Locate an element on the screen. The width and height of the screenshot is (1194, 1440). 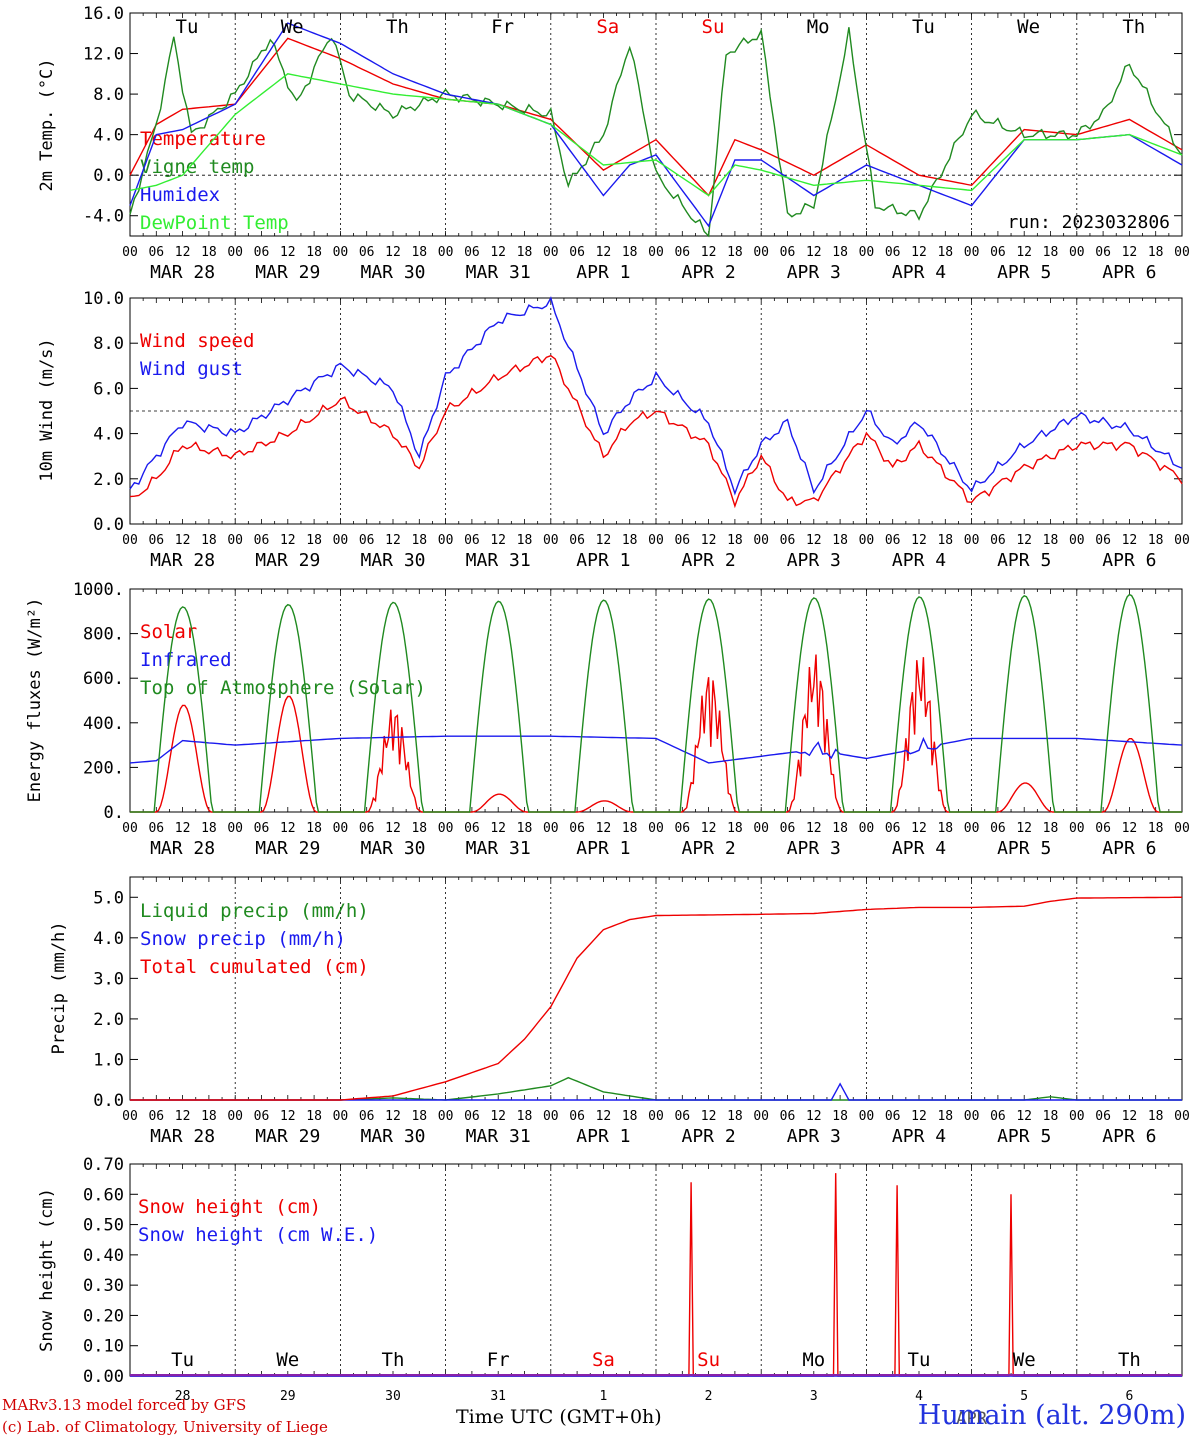
legend-entry: Snow precip (mm/h) is located at coordinates (243, 939).